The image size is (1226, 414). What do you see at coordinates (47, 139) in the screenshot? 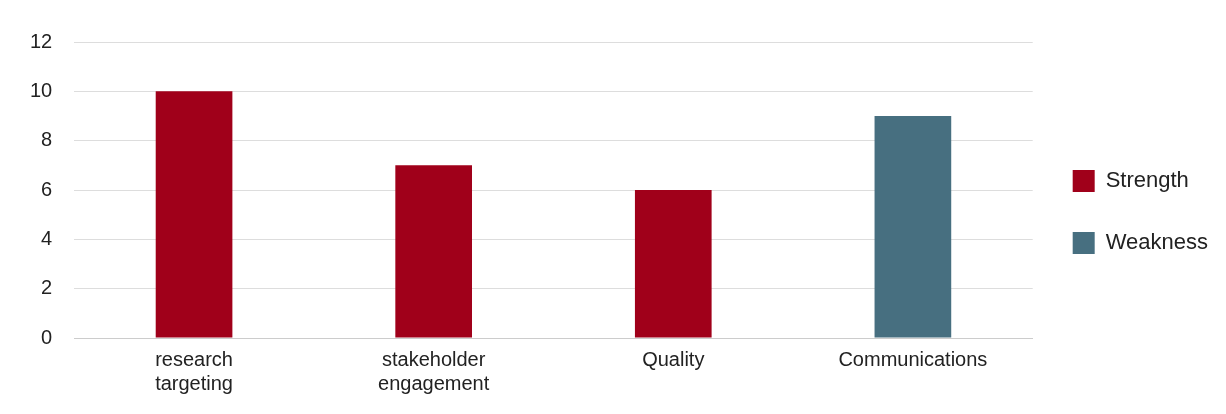
I see `y-tick-label: 8` at bounding box center [47, 139].